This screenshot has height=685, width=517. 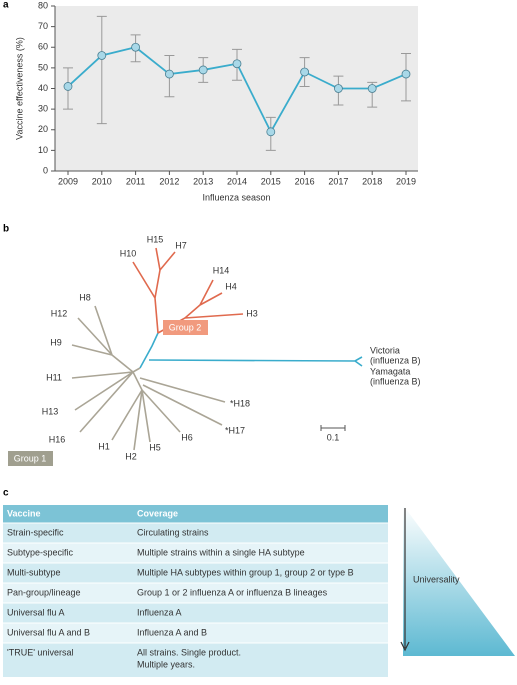 I want to click on x-tick-label: 2018, so click(x=372, y=181).